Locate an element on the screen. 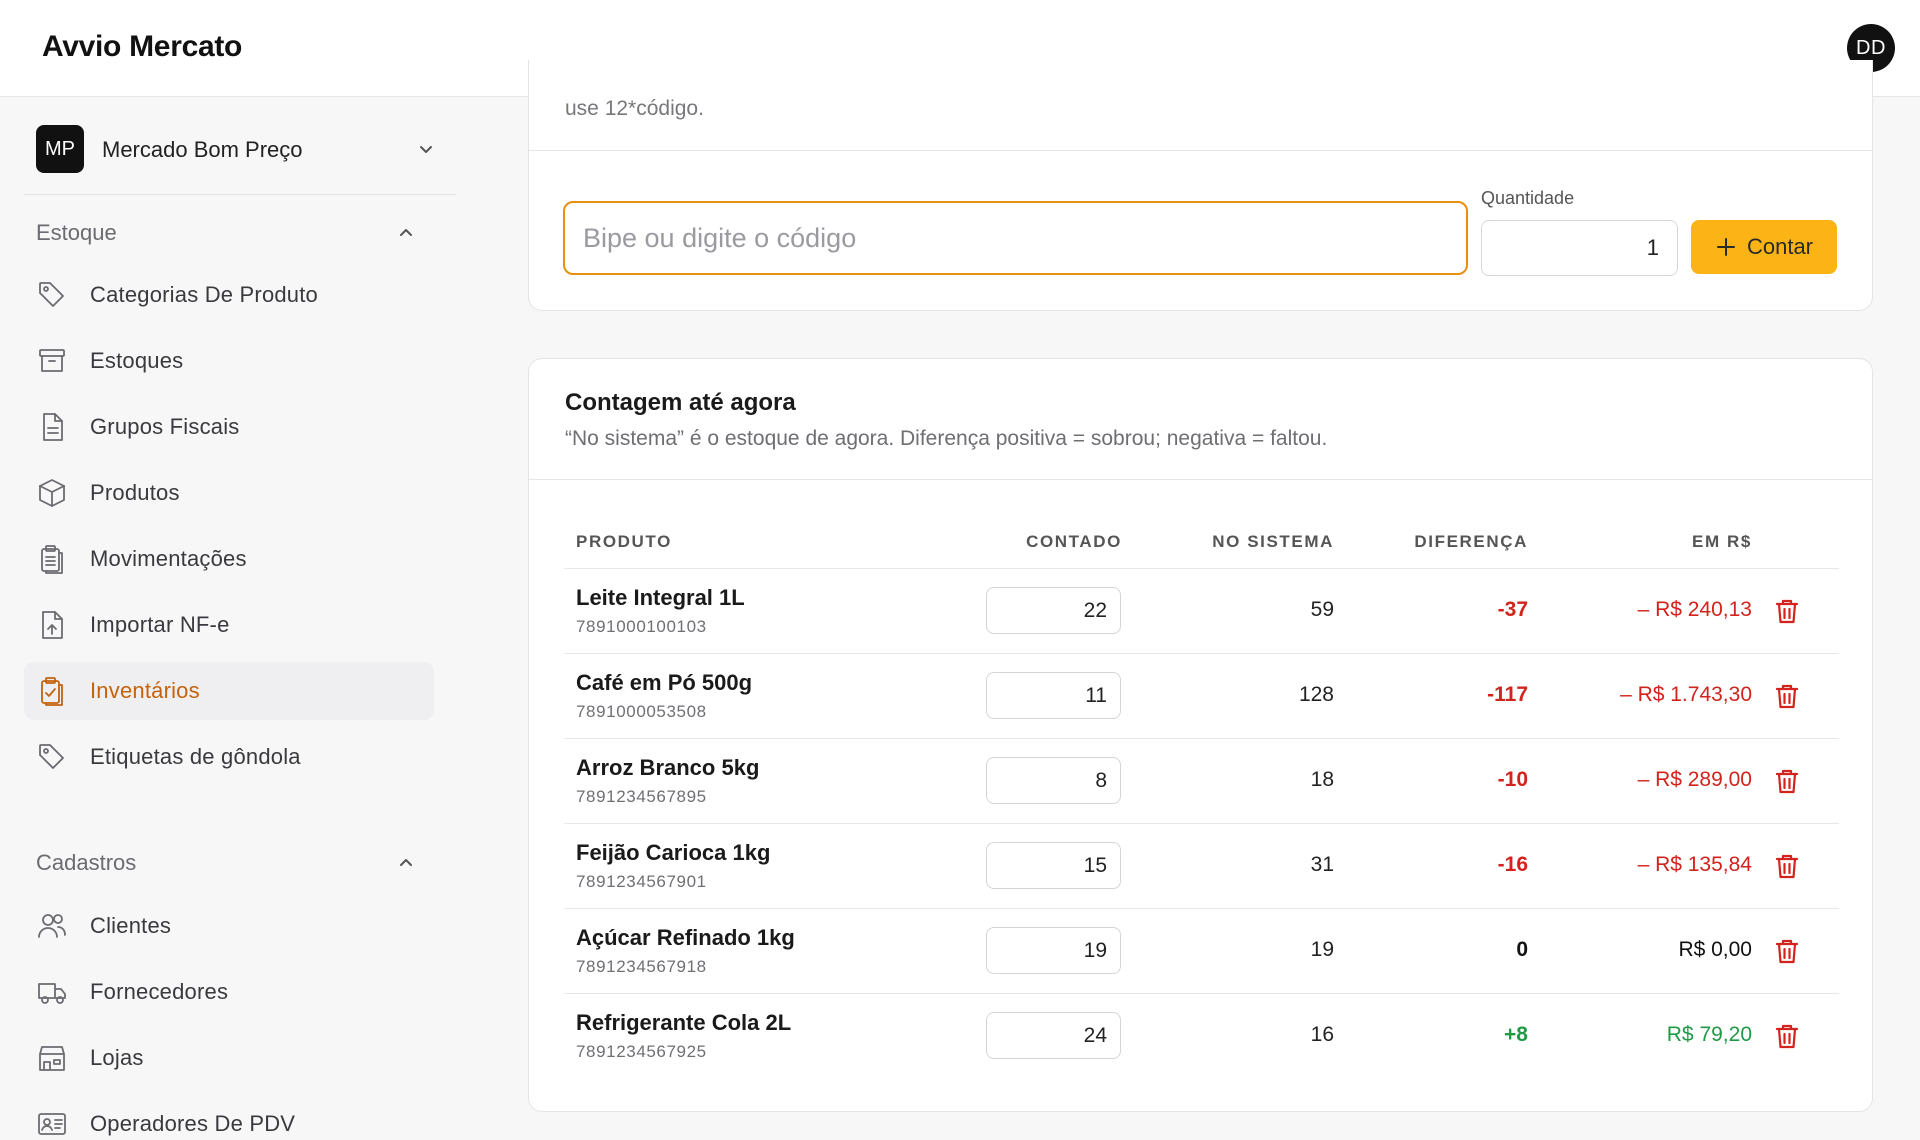  sidebar-item-label: Operadores De PDV is located at coordinates (193, 1123).